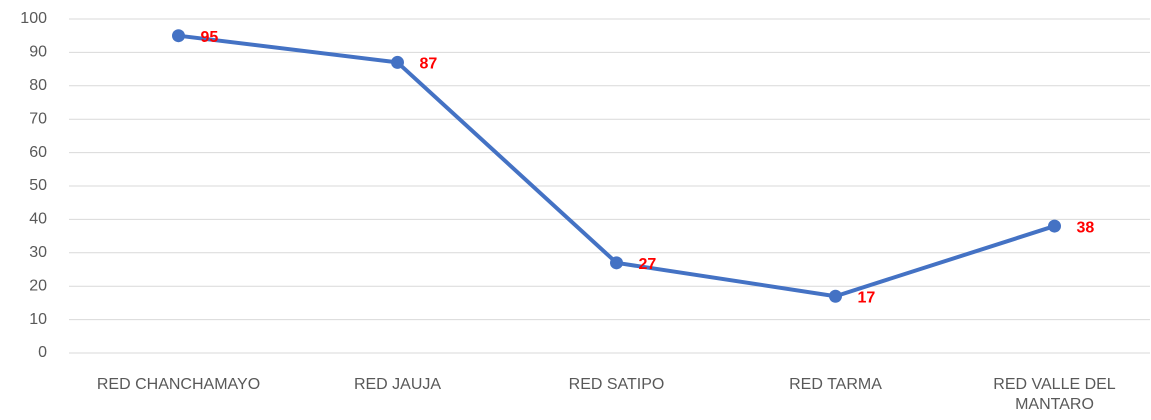  I want to click on y-tick-label: 10, so click(38, 319).